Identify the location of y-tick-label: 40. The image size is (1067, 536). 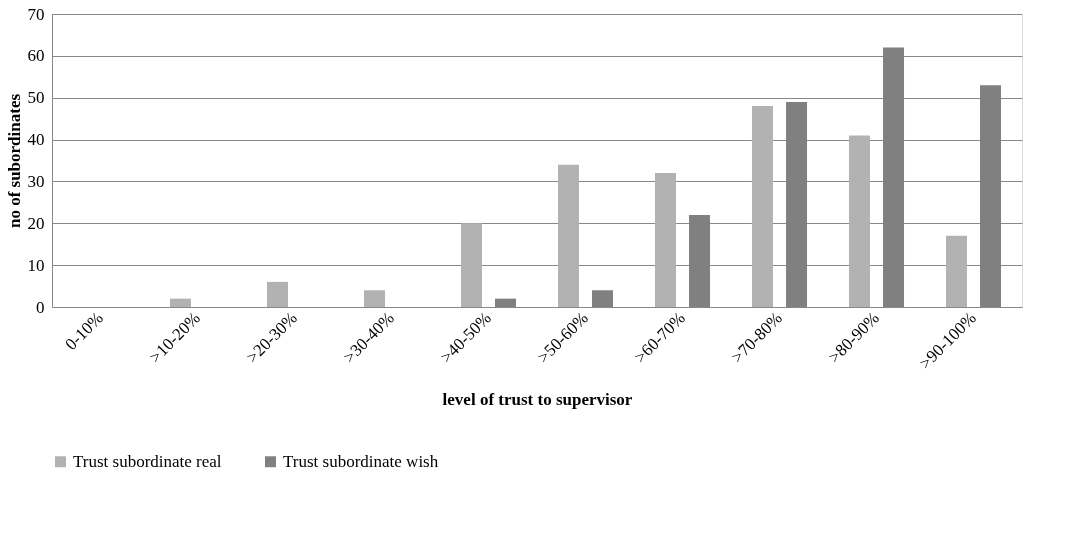
(36, 140).